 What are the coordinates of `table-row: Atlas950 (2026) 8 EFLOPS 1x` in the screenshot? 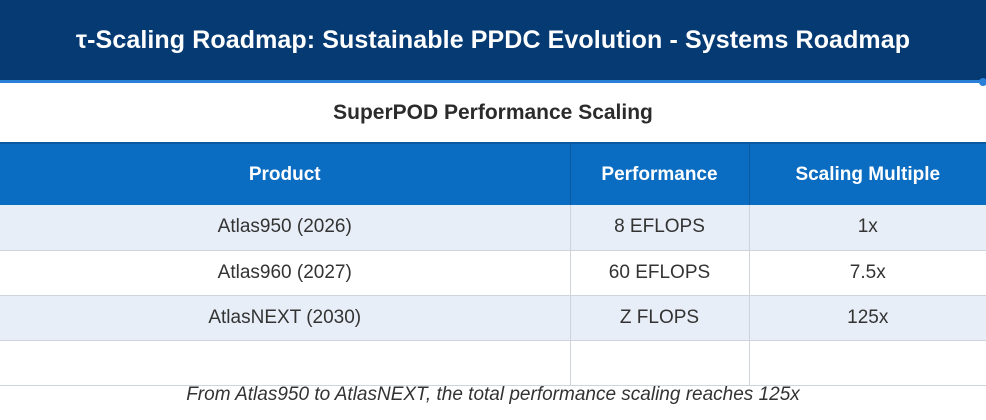 It's located at (493, 228).